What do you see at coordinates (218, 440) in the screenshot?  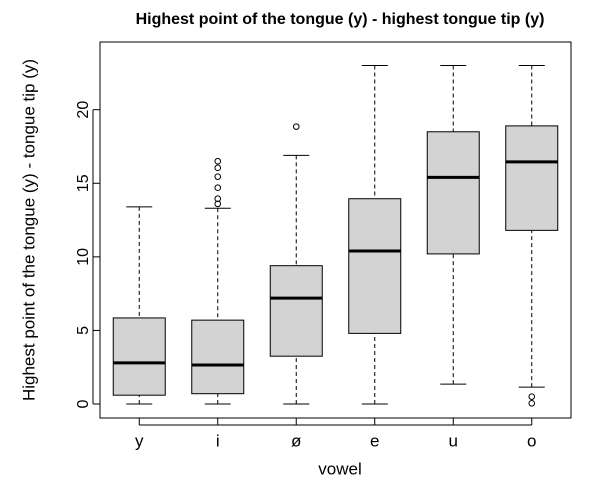 I see `x-tick-label: i` at bounding box center [218, 440].